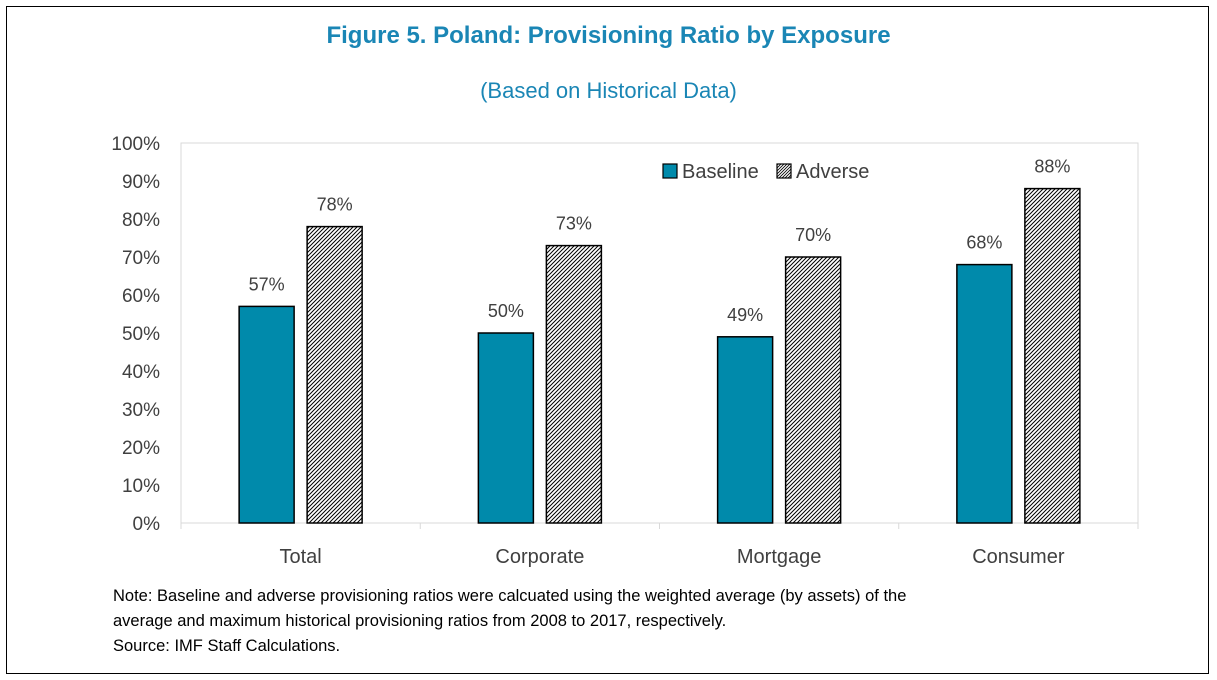 This screenshot has height=680, width=1217. Describe the element at coordinates (141, 258) in the screenshot. I see `y-tick-label: 70%` at that location.